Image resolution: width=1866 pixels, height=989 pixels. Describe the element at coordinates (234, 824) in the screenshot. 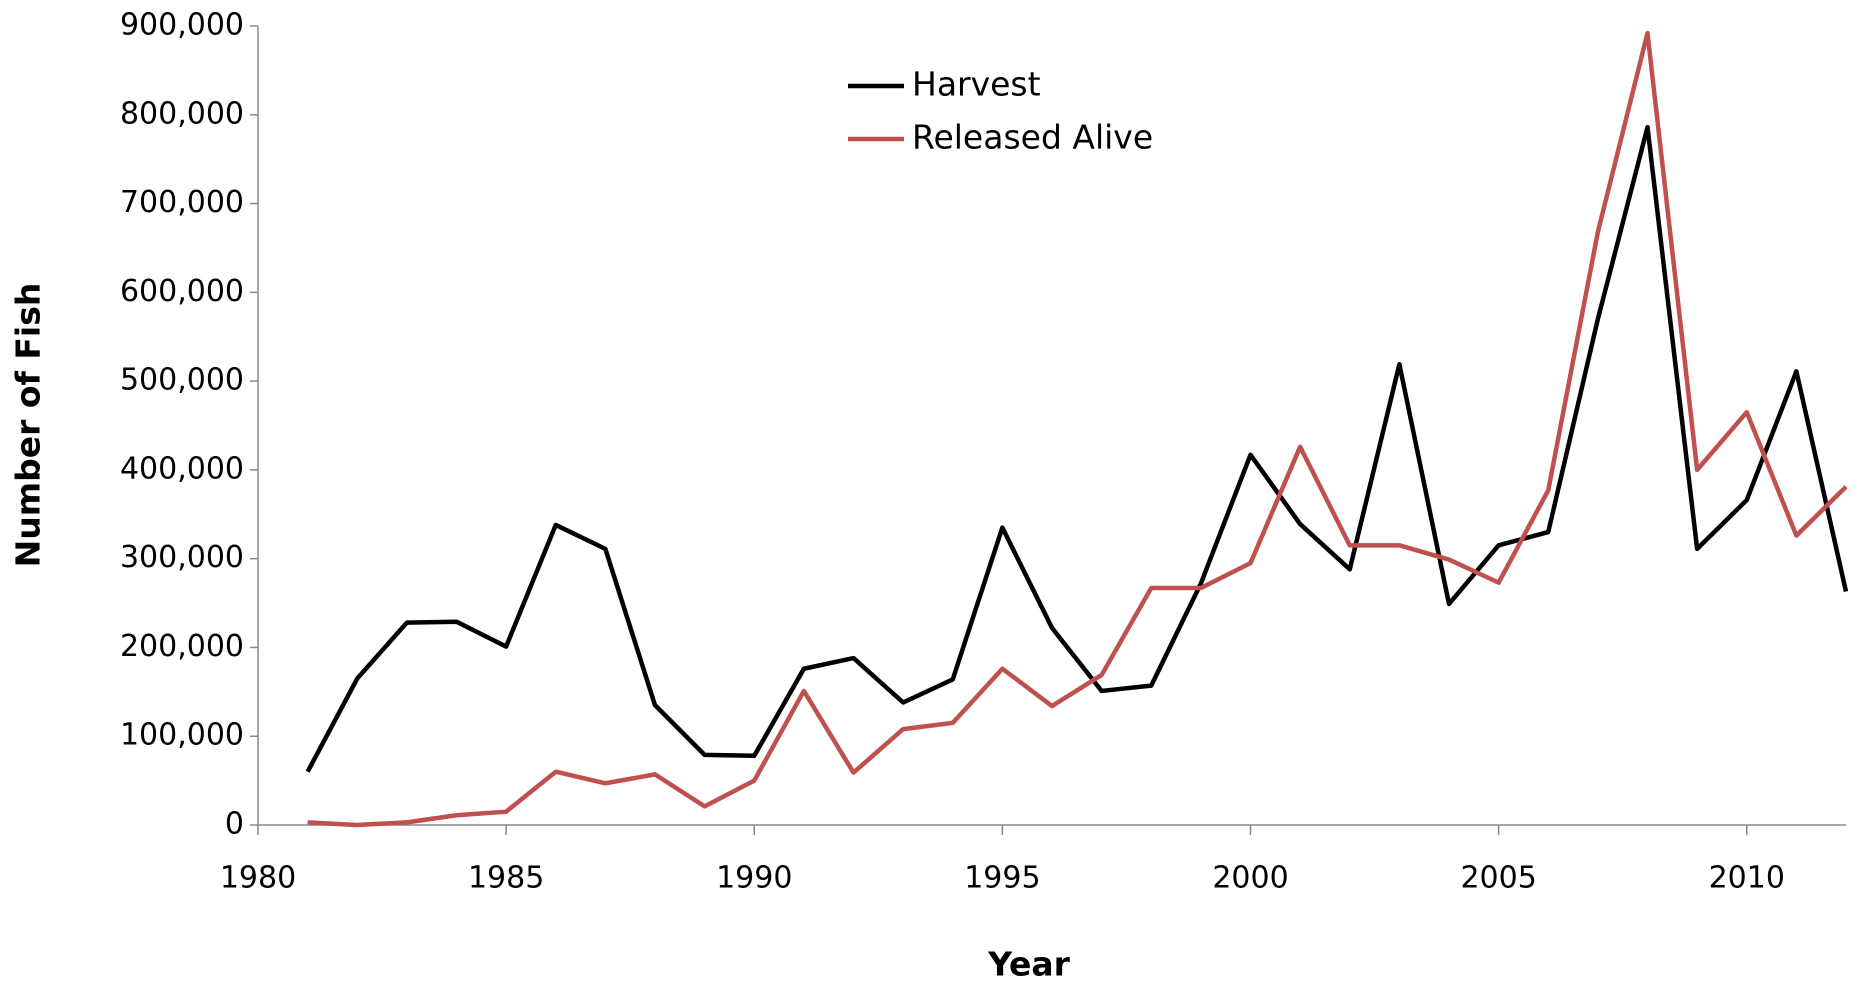

I see `y-tick-label: 0` at that location.